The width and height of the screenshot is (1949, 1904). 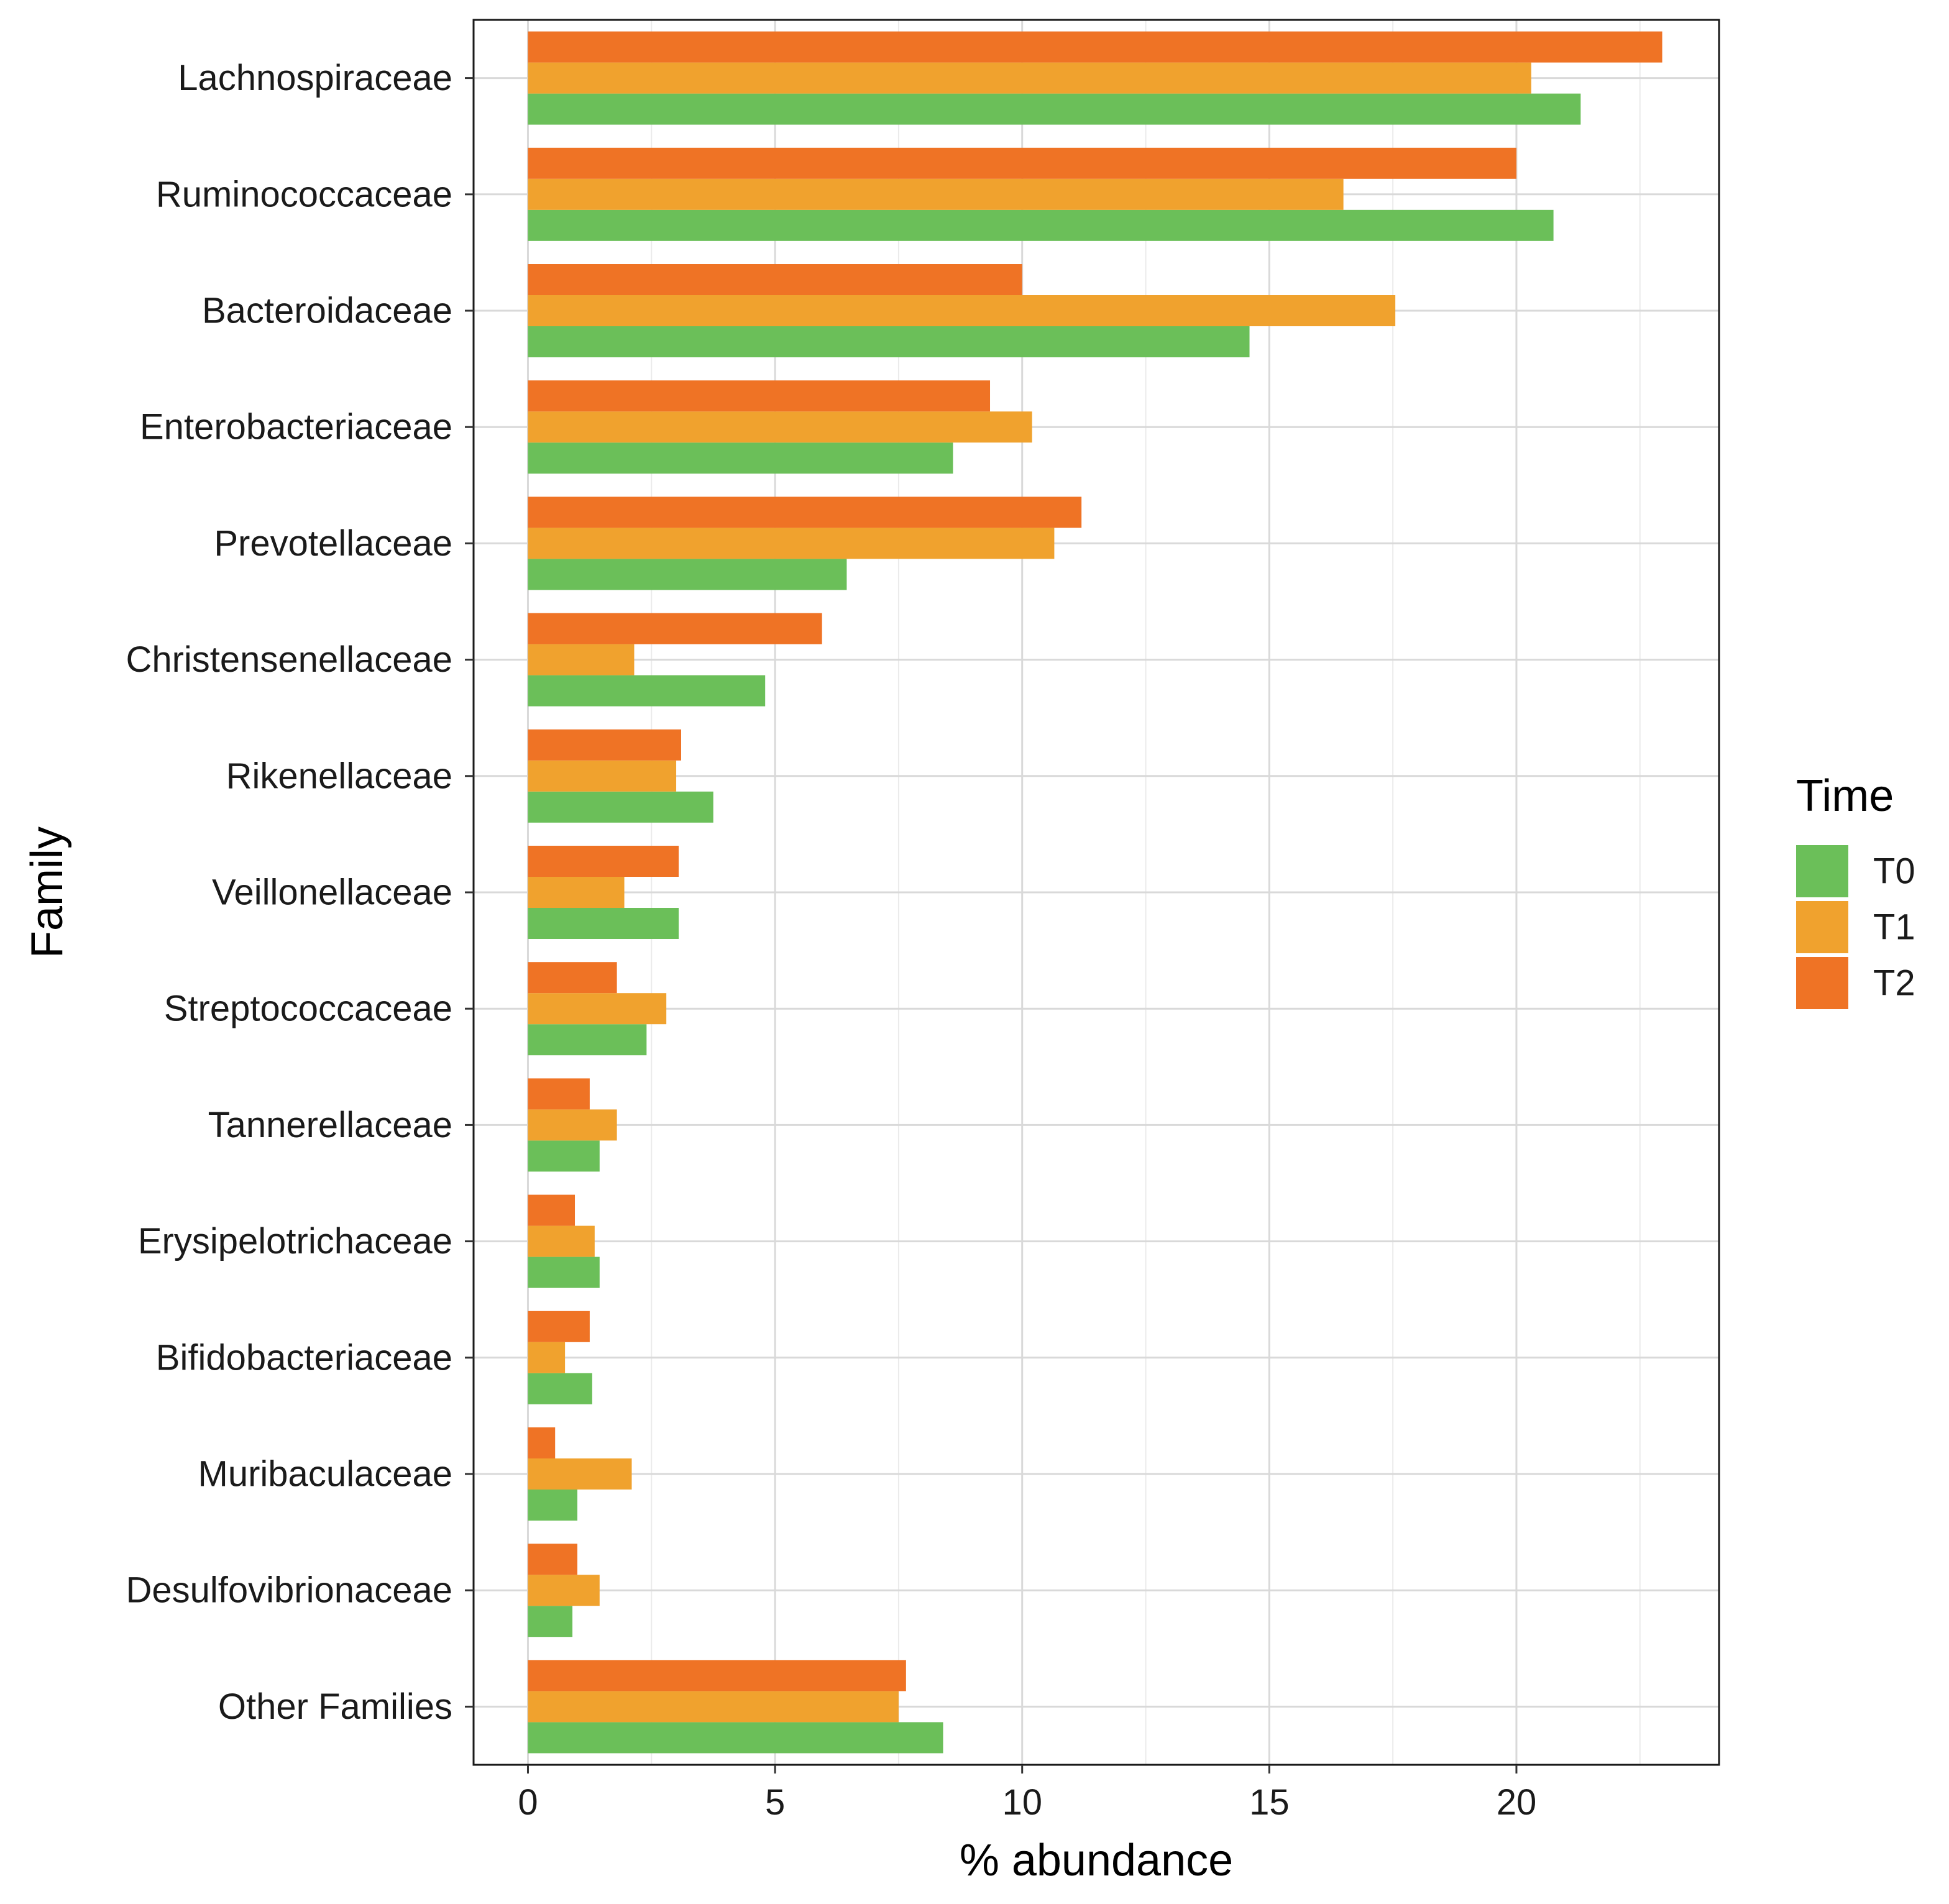 I want to click on bar-t0: Streptococcaceae T0: 2.4, so click(x=587, y=1040).